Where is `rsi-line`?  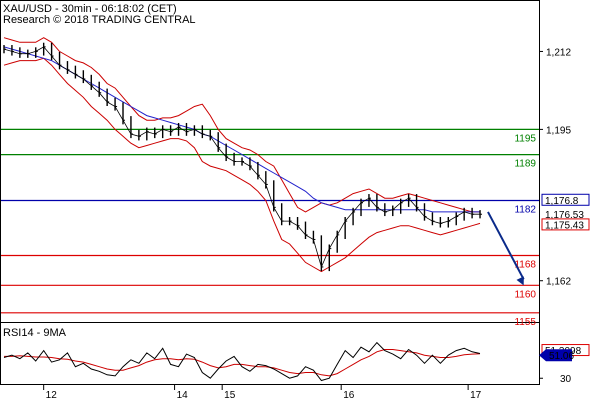 rsi-line is located at coordinates (242, 361).